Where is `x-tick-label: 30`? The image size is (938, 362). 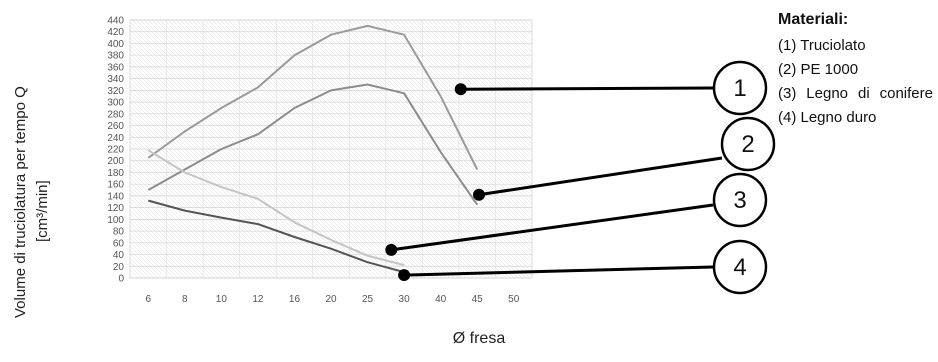
x-tick-label: 30 is located at coordinates (405, 299).